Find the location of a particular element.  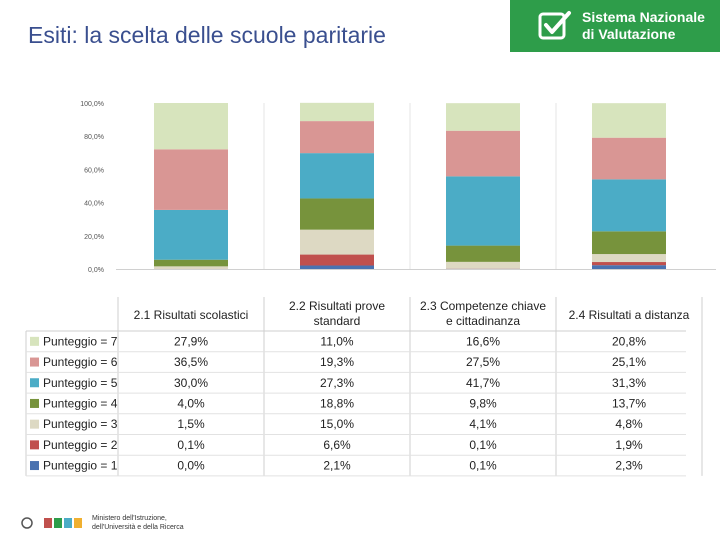

data-label: 2,3% is located at coordinates (629, 466).